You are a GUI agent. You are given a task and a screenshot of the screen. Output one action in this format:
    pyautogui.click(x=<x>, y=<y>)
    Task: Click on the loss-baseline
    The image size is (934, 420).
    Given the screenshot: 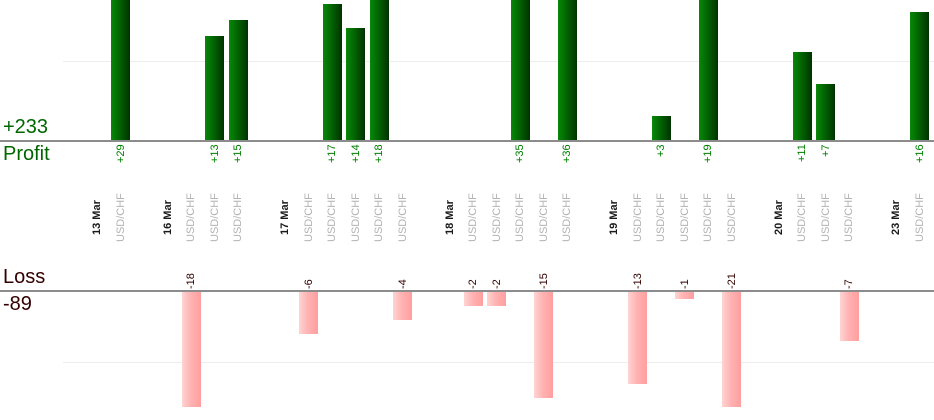 What is the action you would take?
    pyautogui.click(x=467, y=291)
    